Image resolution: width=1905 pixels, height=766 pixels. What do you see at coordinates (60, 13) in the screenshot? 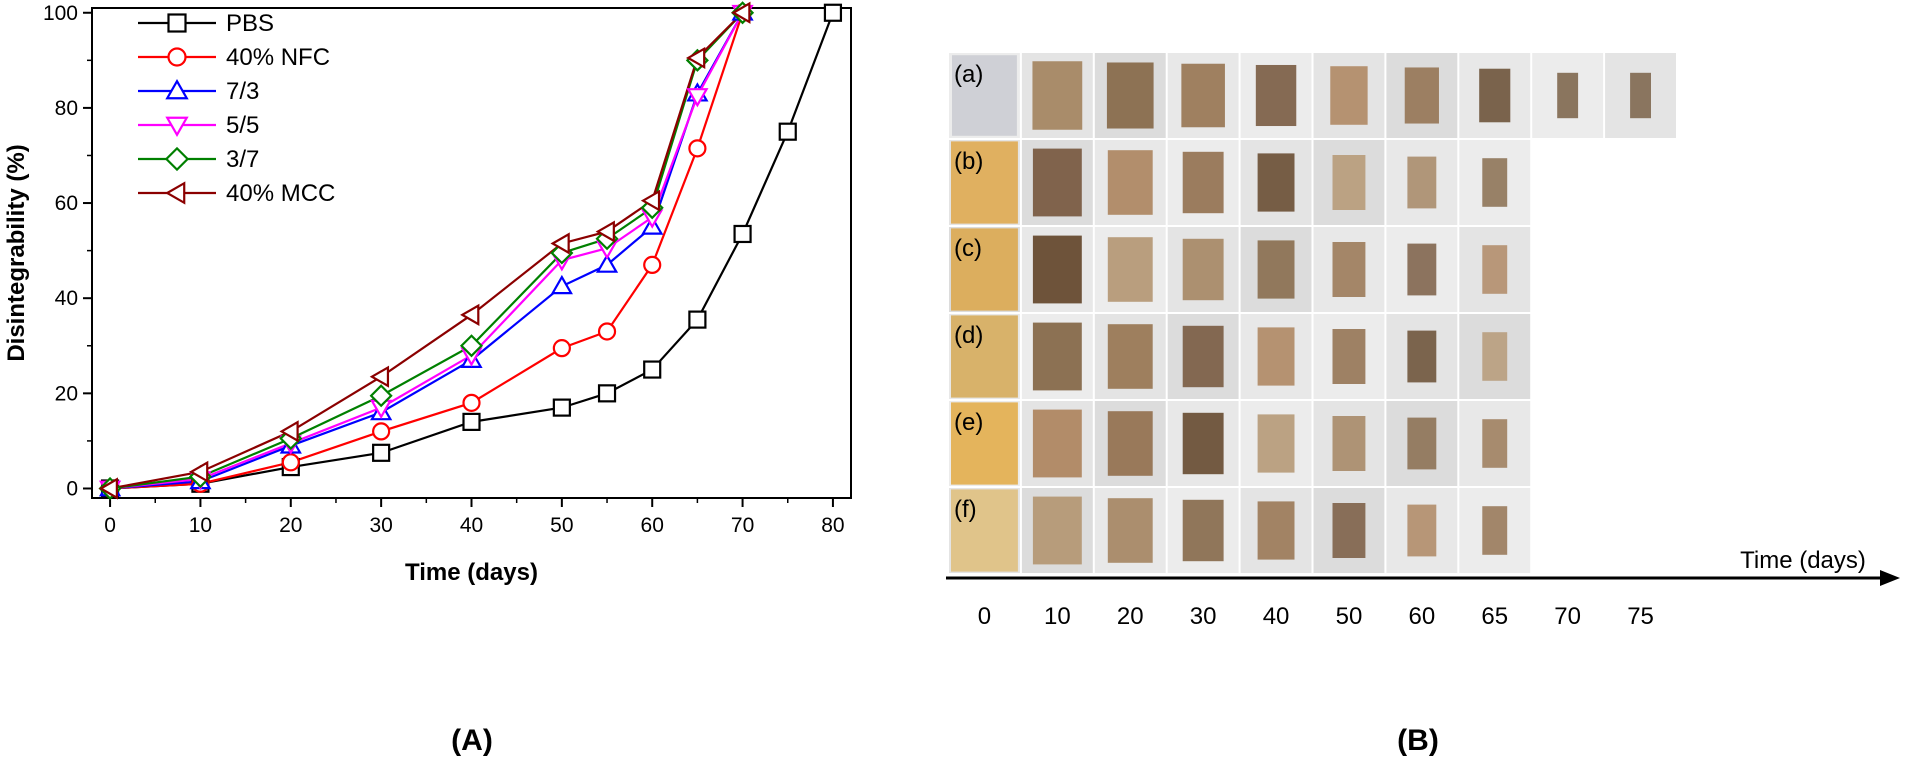
I see `y-tick-label: 100` at bounding box center [60, 13].